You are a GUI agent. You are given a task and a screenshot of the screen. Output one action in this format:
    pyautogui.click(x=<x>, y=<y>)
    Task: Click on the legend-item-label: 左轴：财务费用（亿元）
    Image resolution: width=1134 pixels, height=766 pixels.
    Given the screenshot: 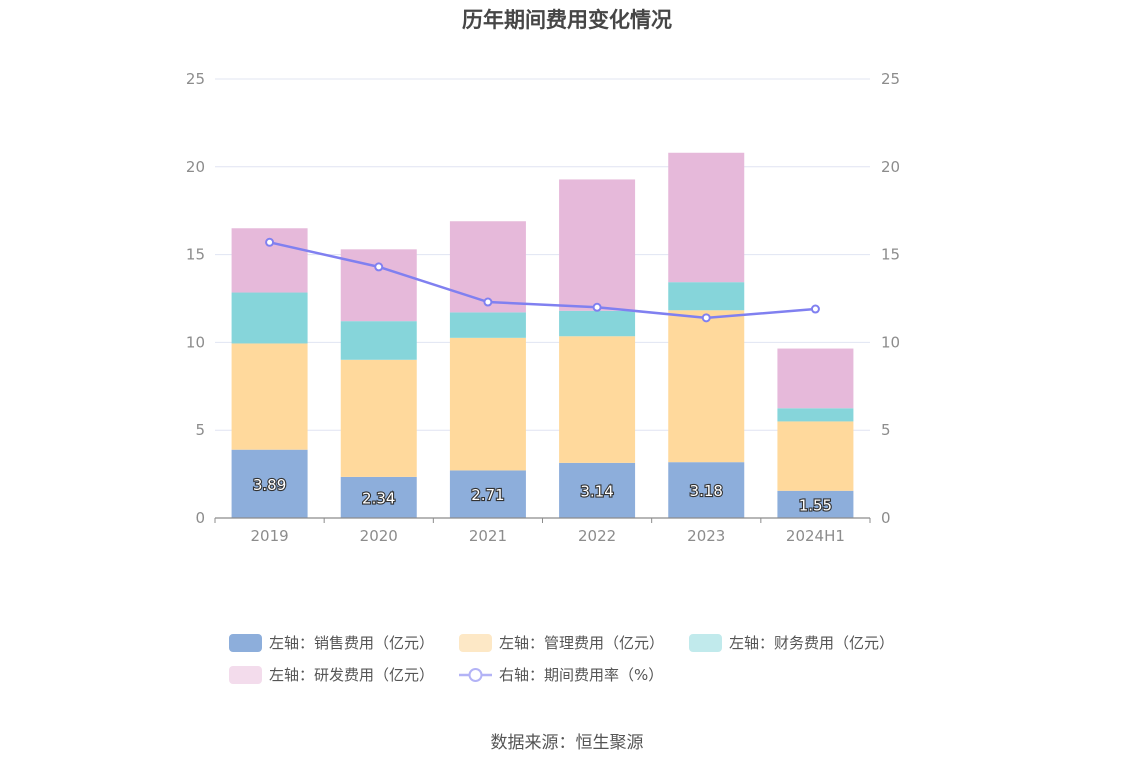 What is the action you would take?
    pyautogui.click(x=811, y=643)
    